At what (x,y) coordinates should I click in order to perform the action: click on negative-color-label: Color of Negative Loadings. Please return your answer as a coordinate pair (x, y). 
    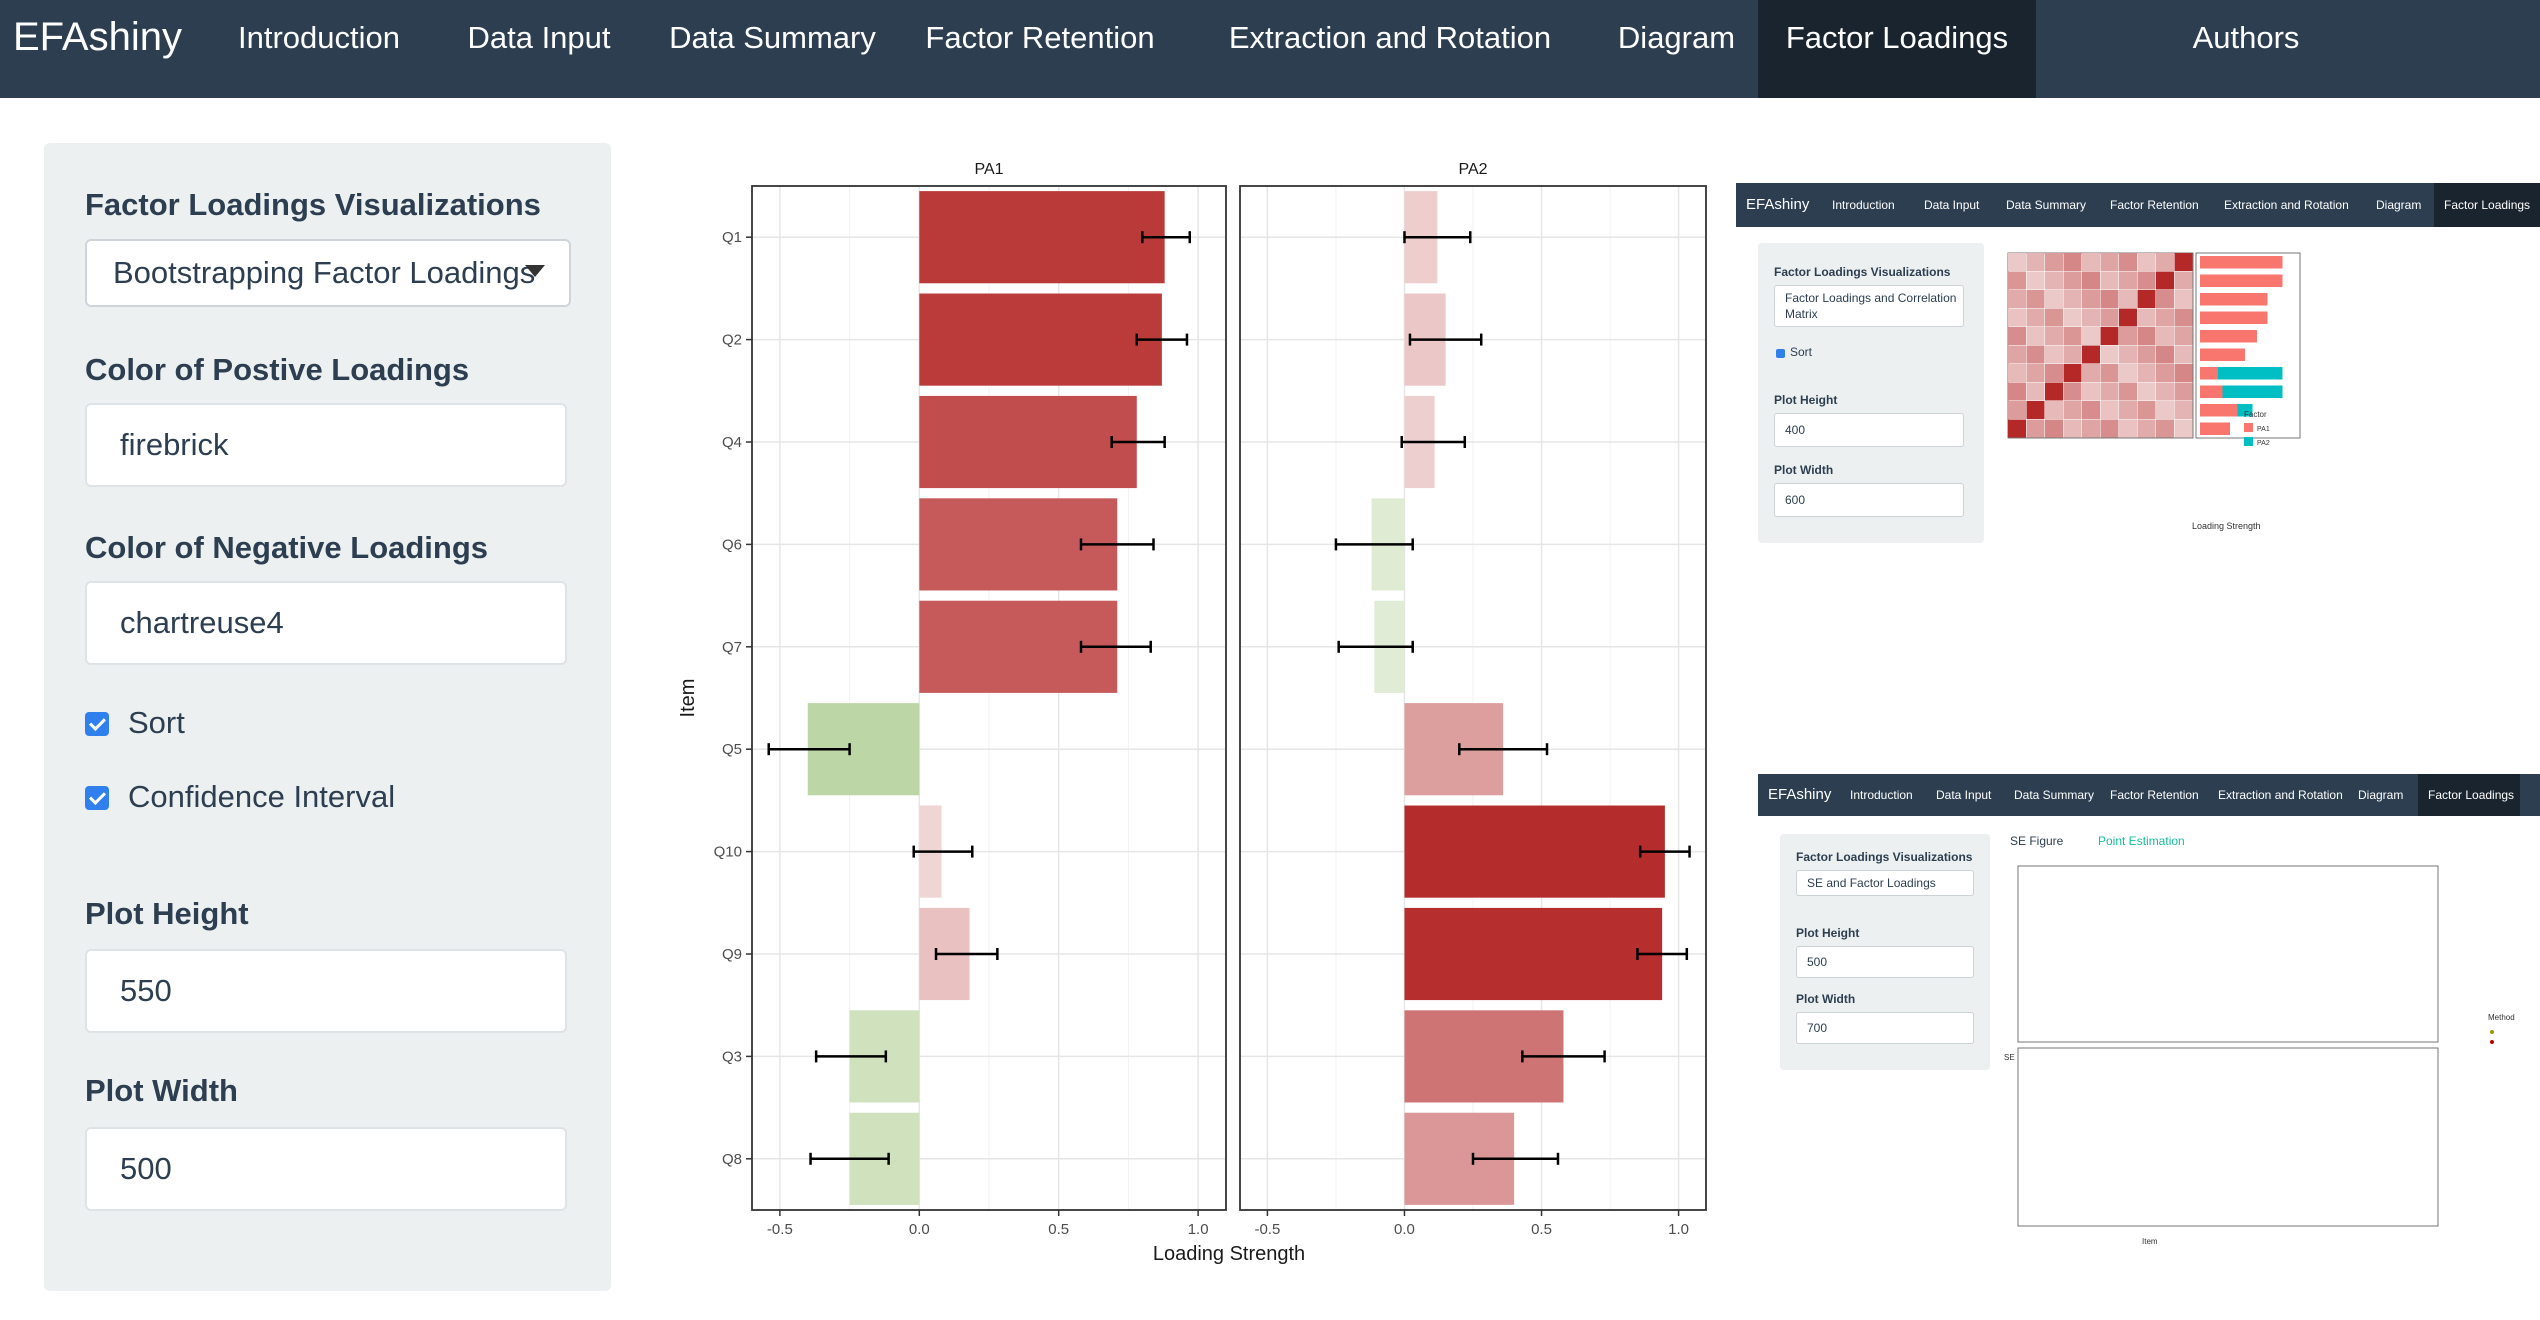
    Looking at the image, I should click on (287, 547).